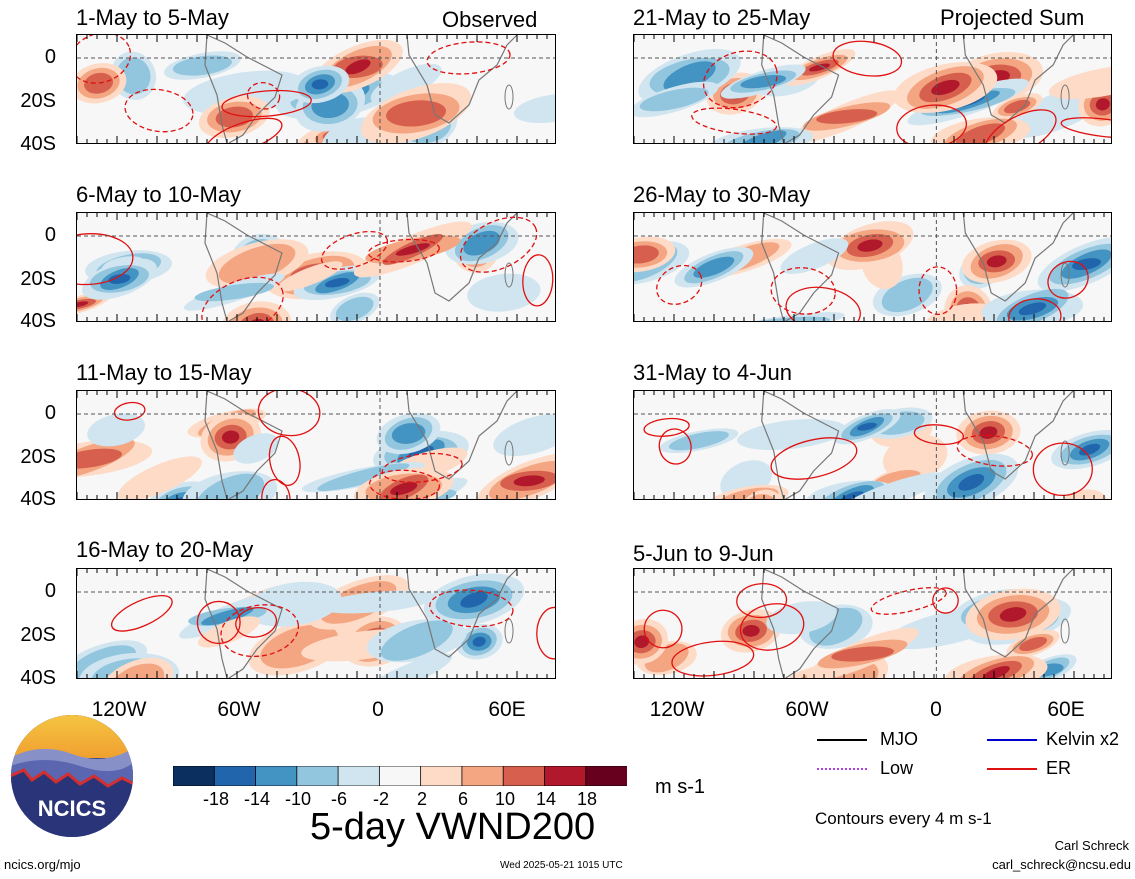 The height and width of the screenshot is (879, 1135). Describe the element at coordinates (1083, 739) in the screenshot. I see `legend-label-kelvin: Kelvin x2` at that location.